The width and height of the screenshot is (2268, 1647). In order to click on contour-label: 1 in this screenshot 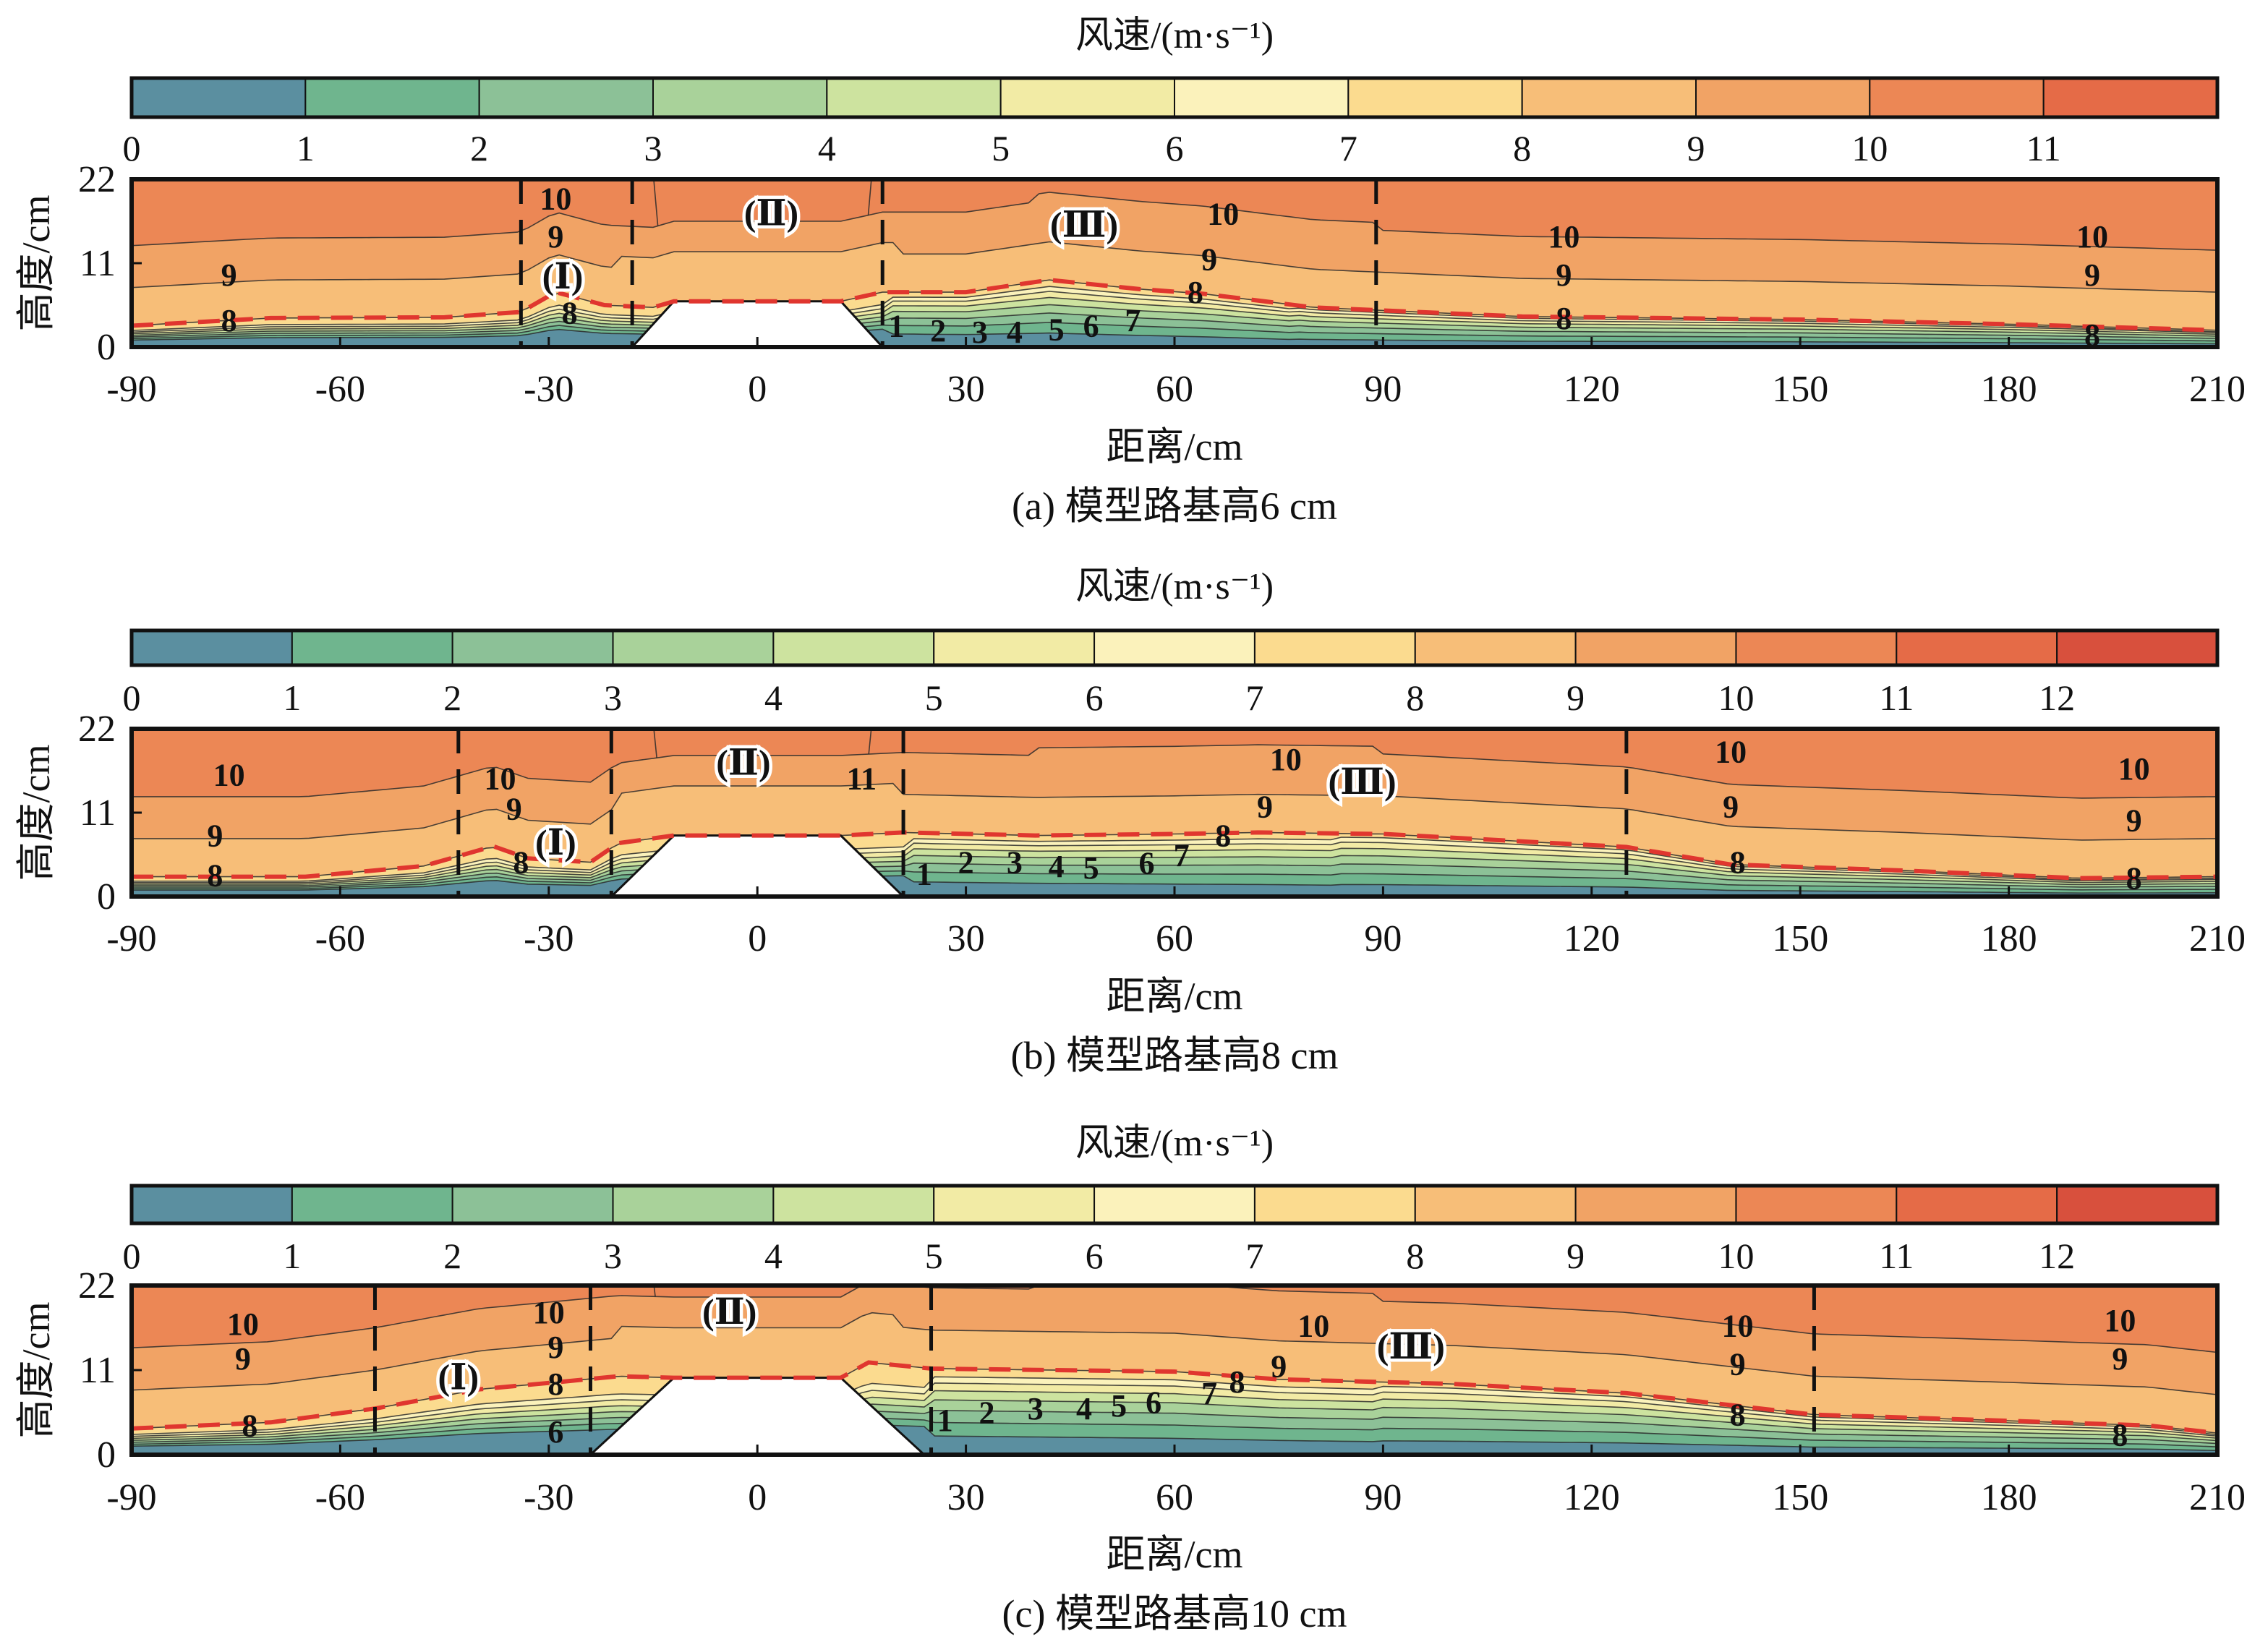, I will do `click(945, 1420)`.